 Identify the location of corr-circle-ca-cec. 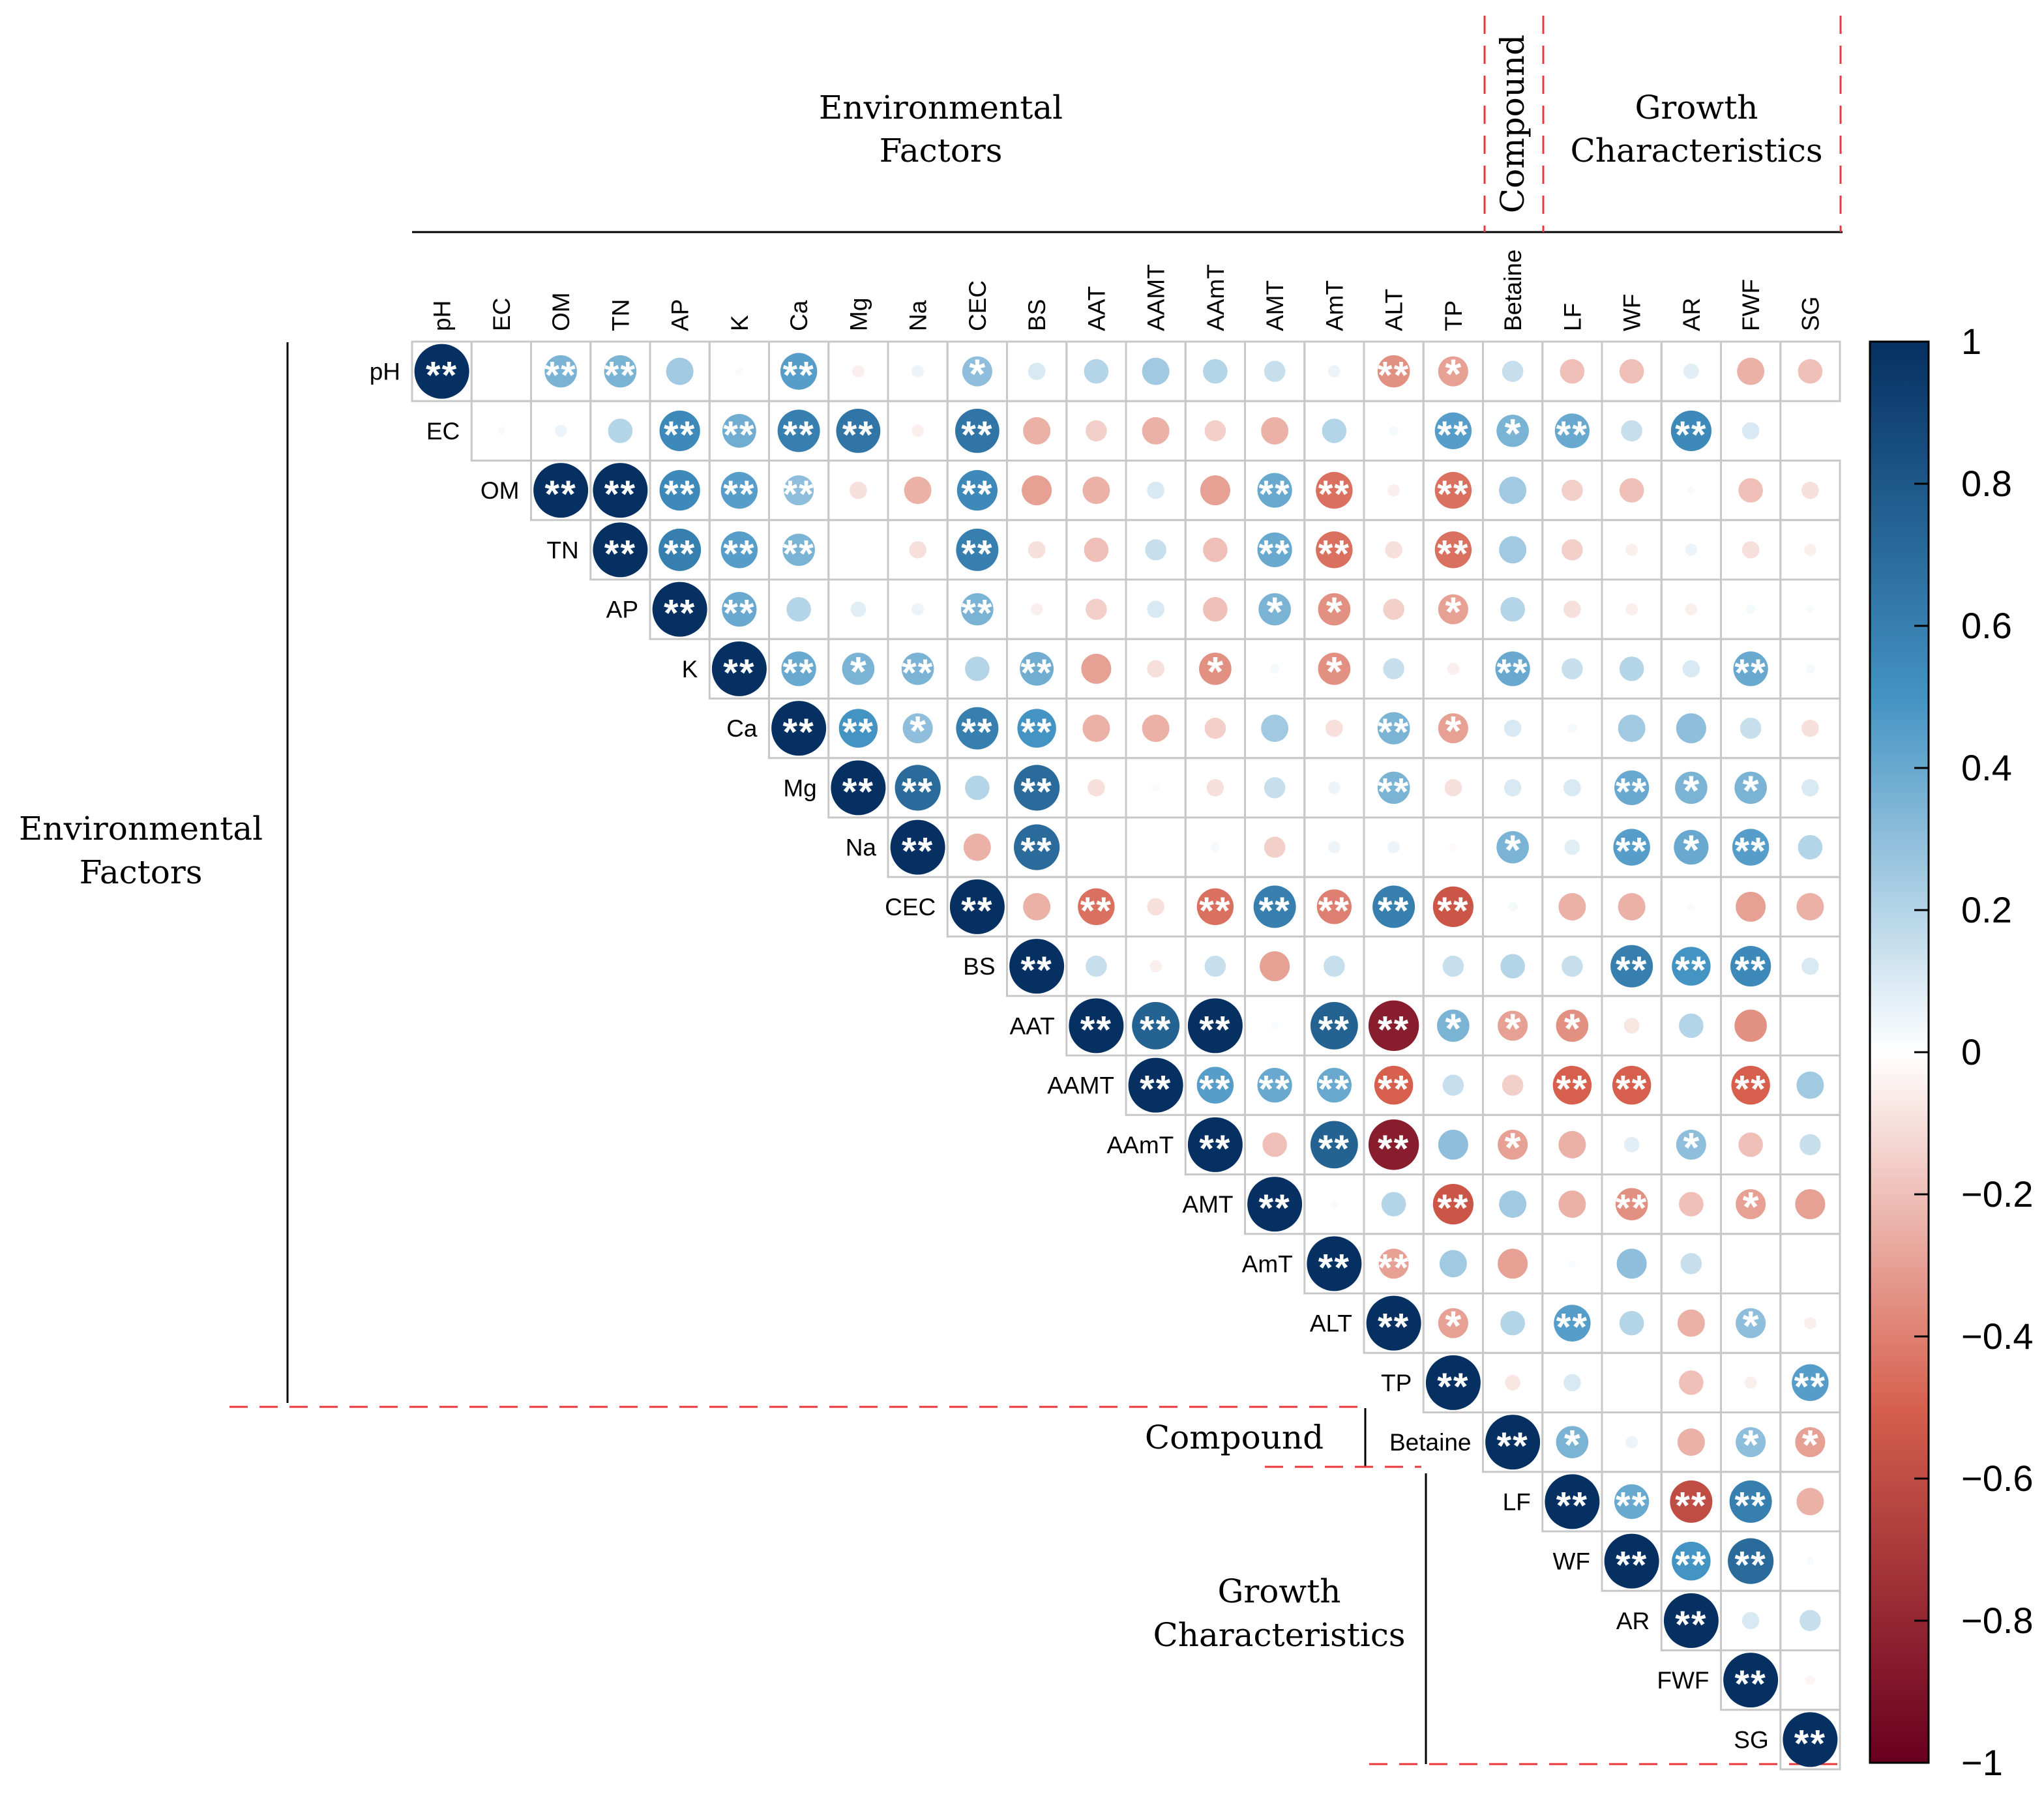
(977, 728).